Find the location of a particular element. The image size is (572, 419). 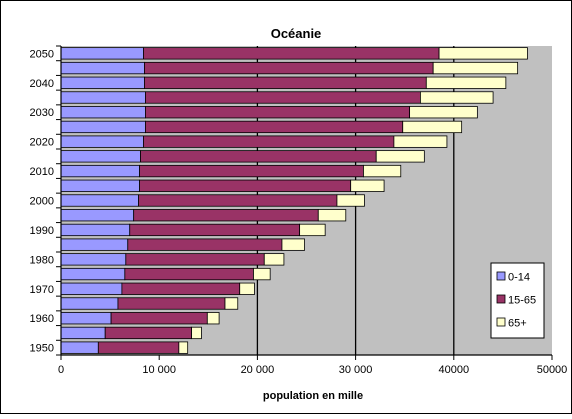

x-axis-title: population en mille is located at coordinates (313, 396).